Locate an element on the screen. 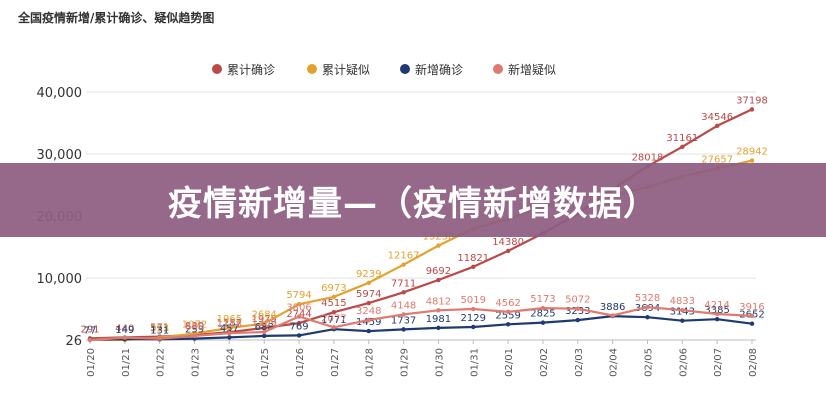  data-label: 9239 is located at coordinates (368, 274).